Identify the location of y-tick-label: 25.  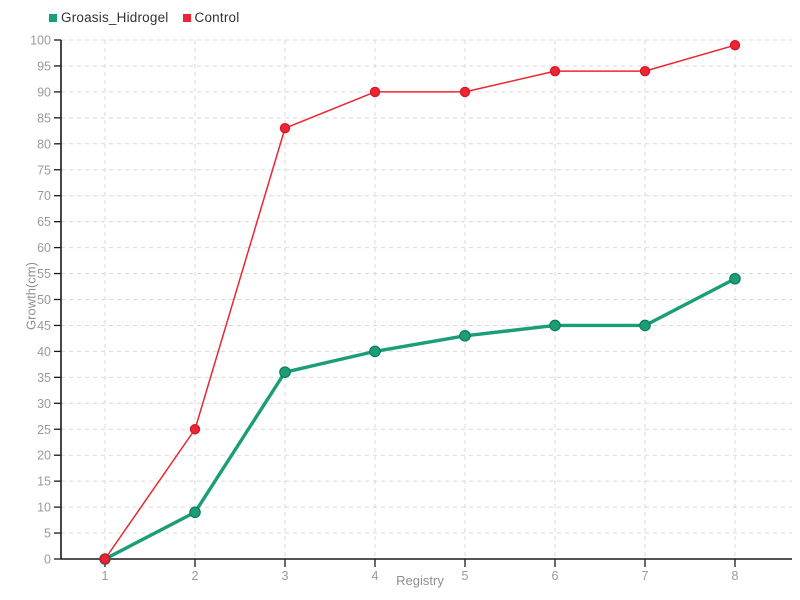
(44, 430).